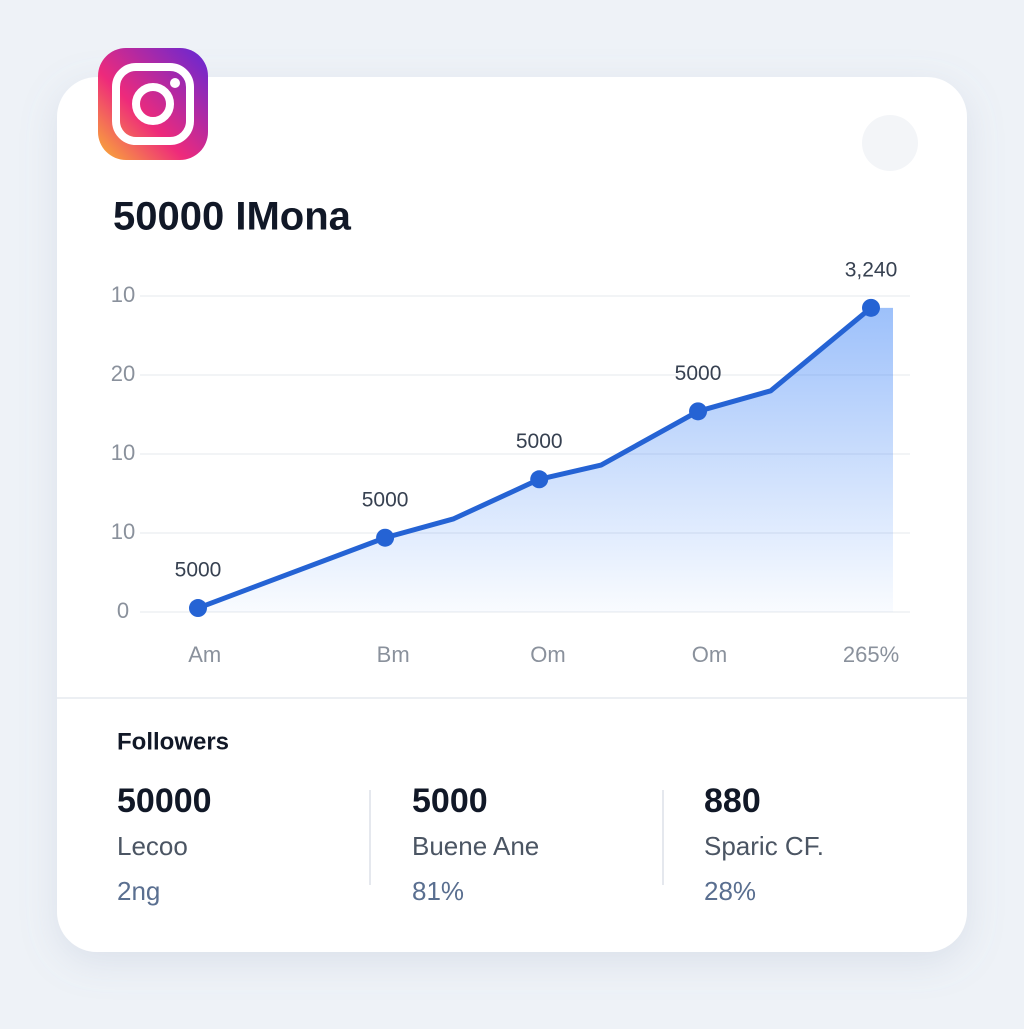 The image size is (1024, 1029). What do you see at coordinates (764, 846) in the screenshot?
I see `stat-label: Sparic CF.` at bounding box center [764, 846].